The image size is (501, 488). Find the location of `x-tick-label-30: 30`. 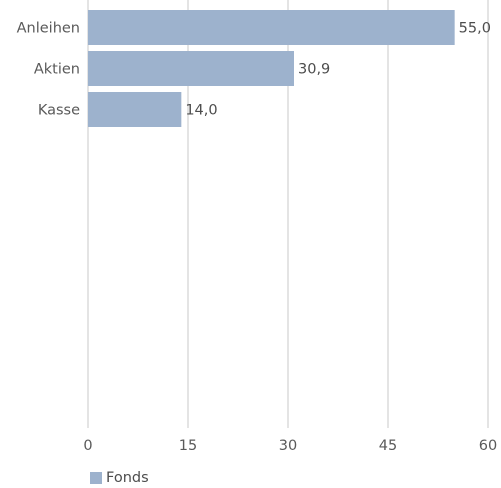

x-tick-label-30: 30 is located at coordinates (288, 446).